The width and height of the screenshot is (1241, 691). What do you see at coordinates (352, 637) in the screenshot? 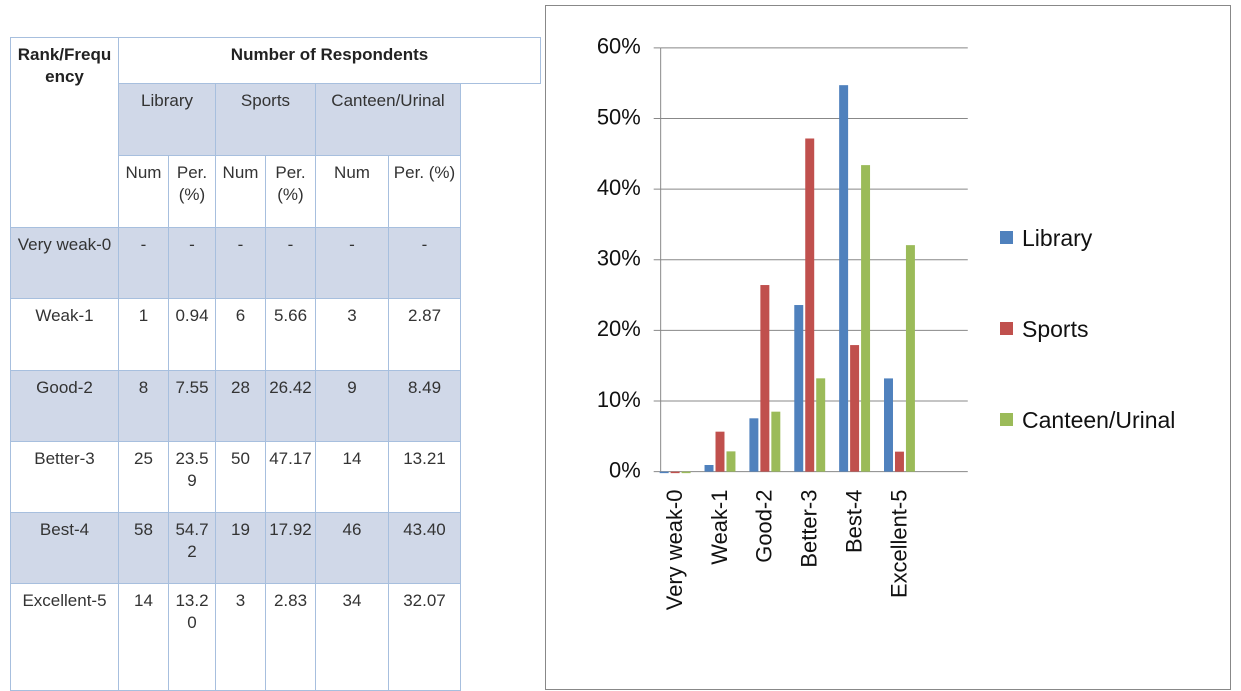
I see `table-cell: 34` at bounding box center [352, 637].